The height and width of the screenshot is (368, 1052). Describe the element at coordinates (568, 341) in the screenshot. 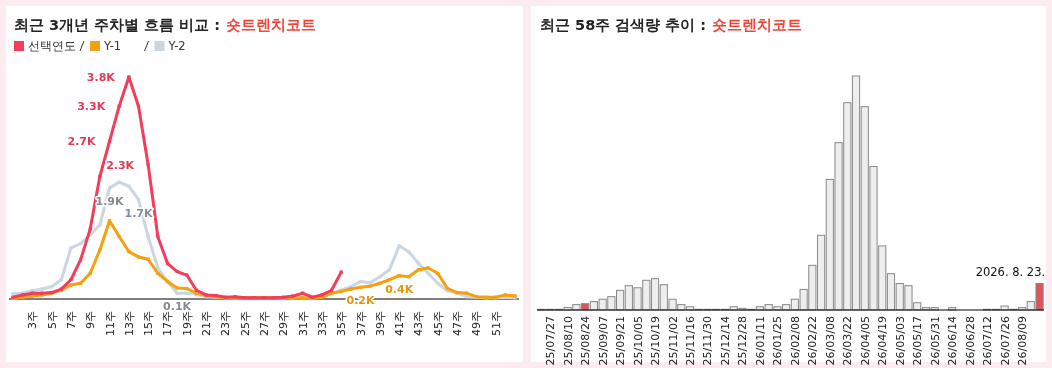

I see `x-tick-label: 25/08/10` at that location.